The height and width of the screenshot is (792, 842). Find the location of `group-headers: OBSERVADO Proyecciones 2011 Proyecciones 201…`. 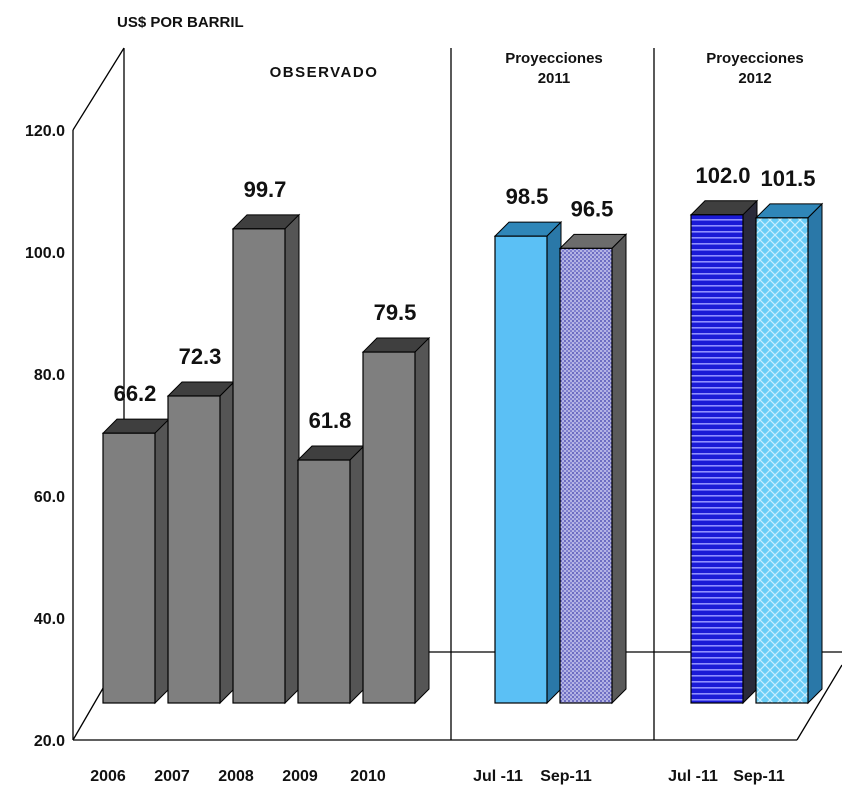

group-headers: OBSERVADO Proyecciones 2011 Proyecciones 201… is located at coordinates (537, 68).